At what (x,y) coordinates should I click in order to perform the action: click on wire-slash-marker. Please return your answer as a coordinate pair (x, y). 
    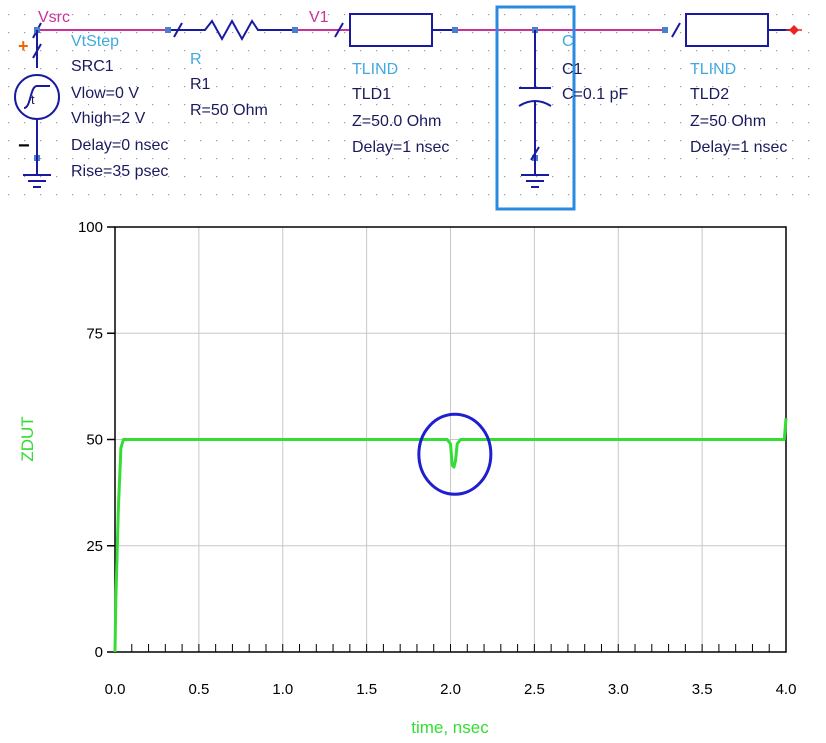
    Looking at the image, I should click on (37, 51).